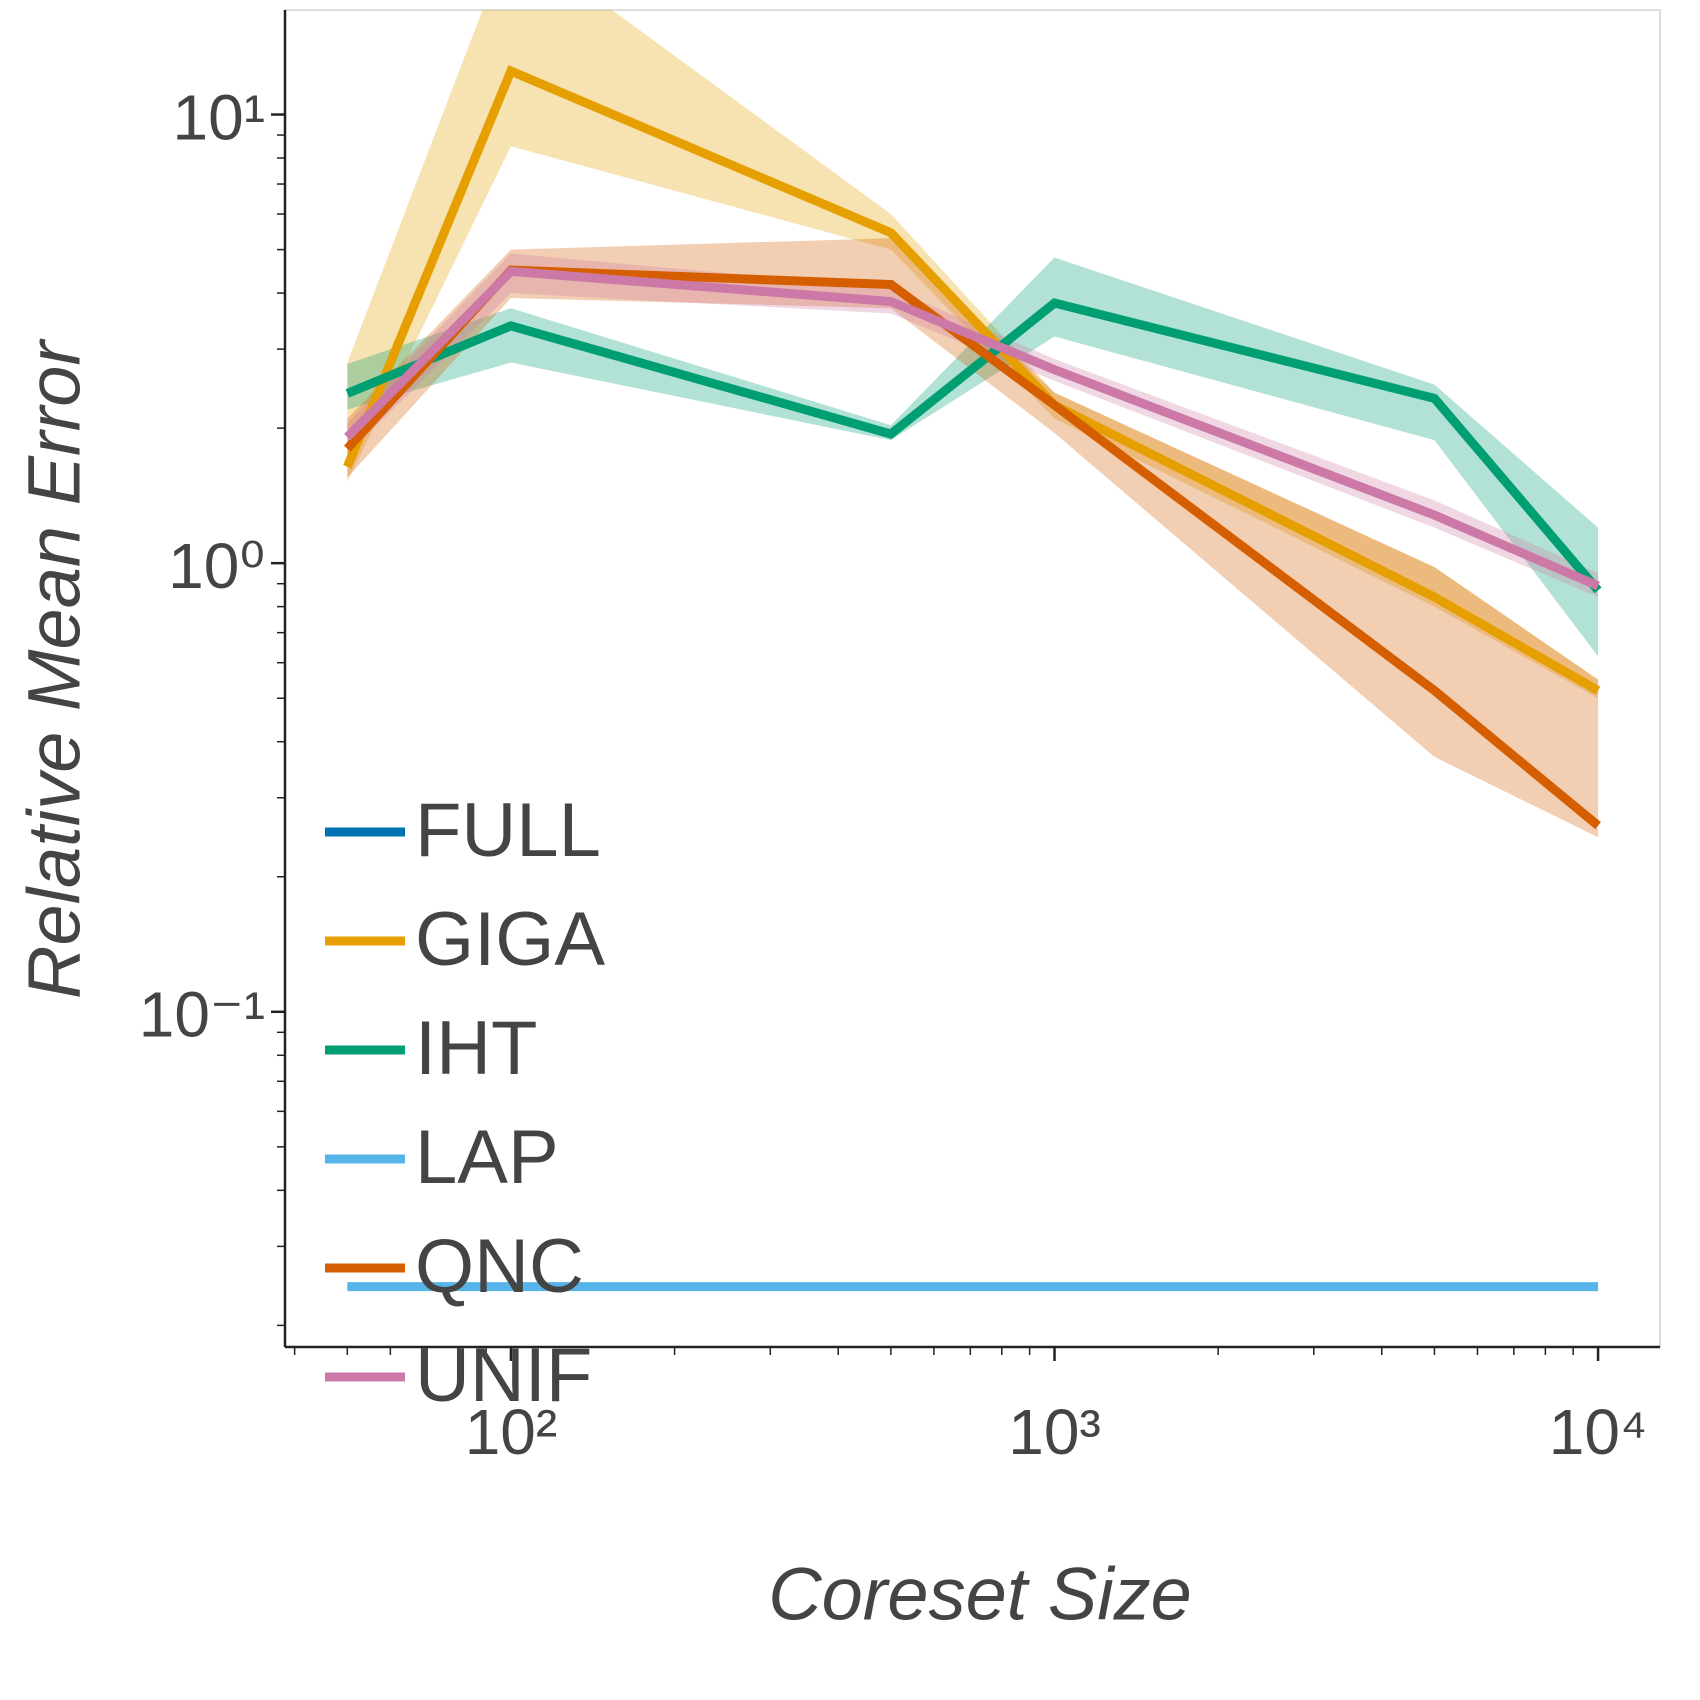 The width and height of the screenshot is (1700, 1700). Describe the element at coordinates (508, 830) in the screenshot. I see `legend-label: FULL` at that location.